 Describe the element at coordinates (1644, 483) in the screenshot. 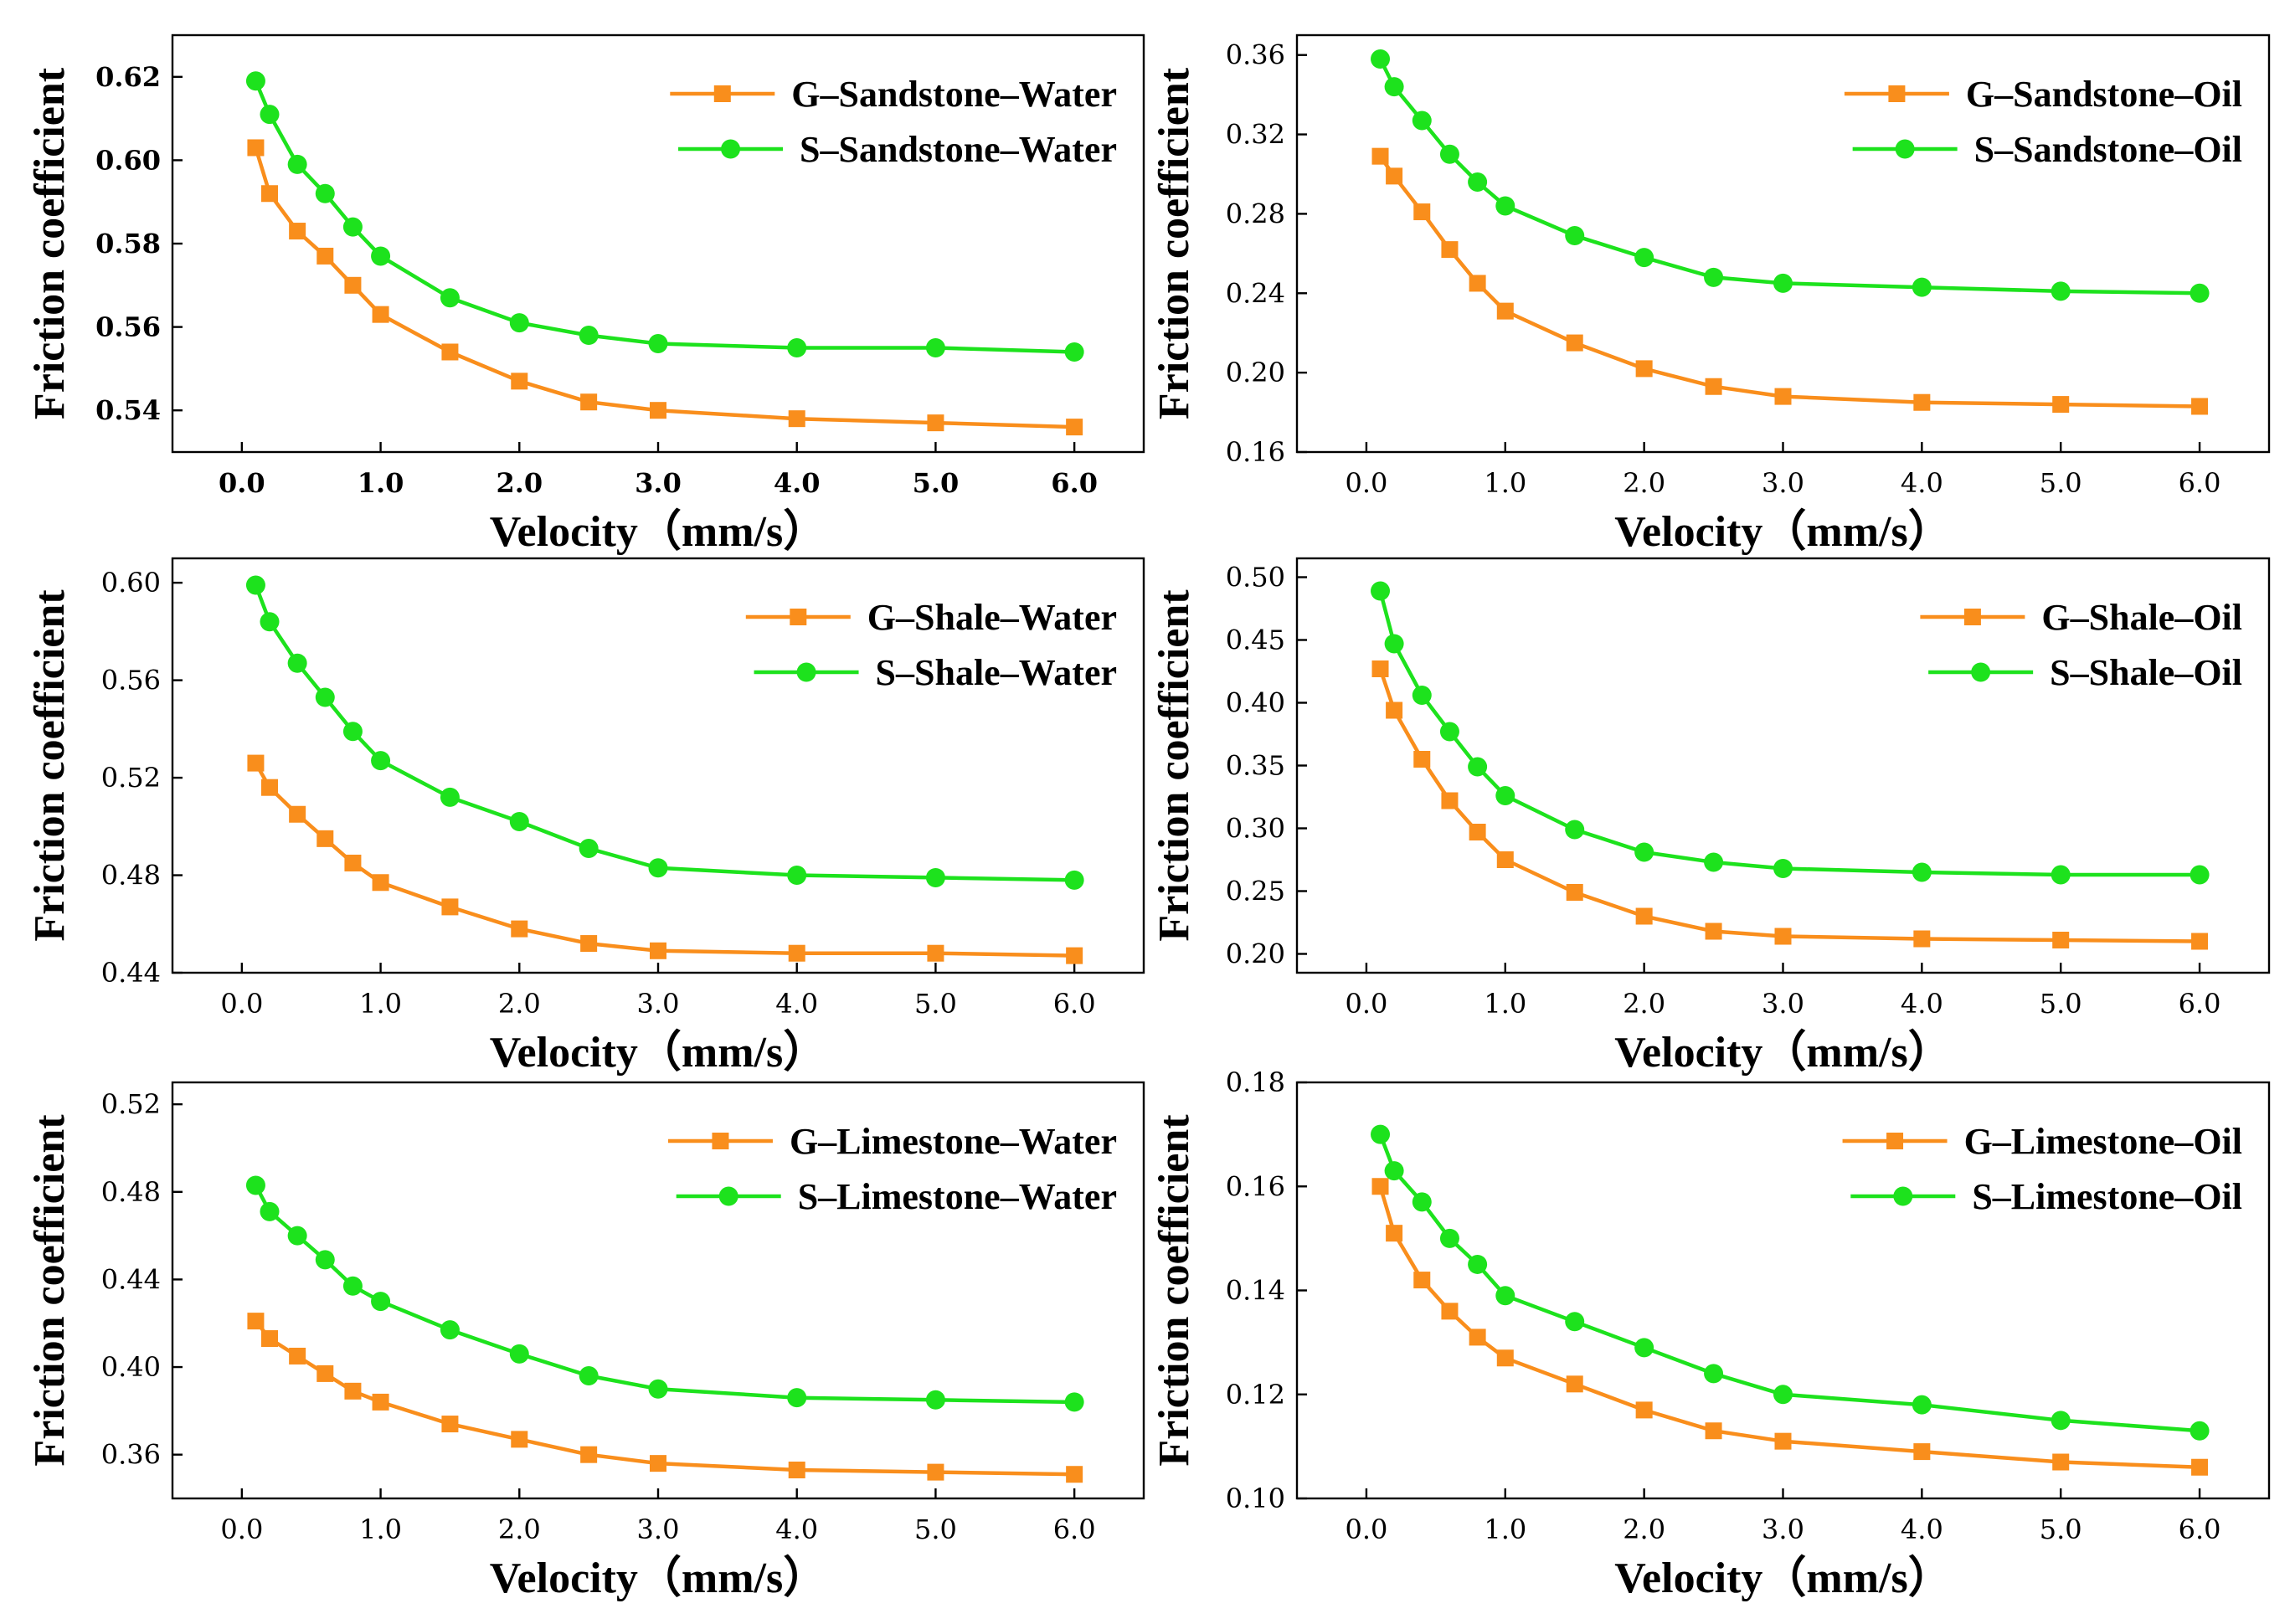

I see `x-tick-label: 2.0` at that location.